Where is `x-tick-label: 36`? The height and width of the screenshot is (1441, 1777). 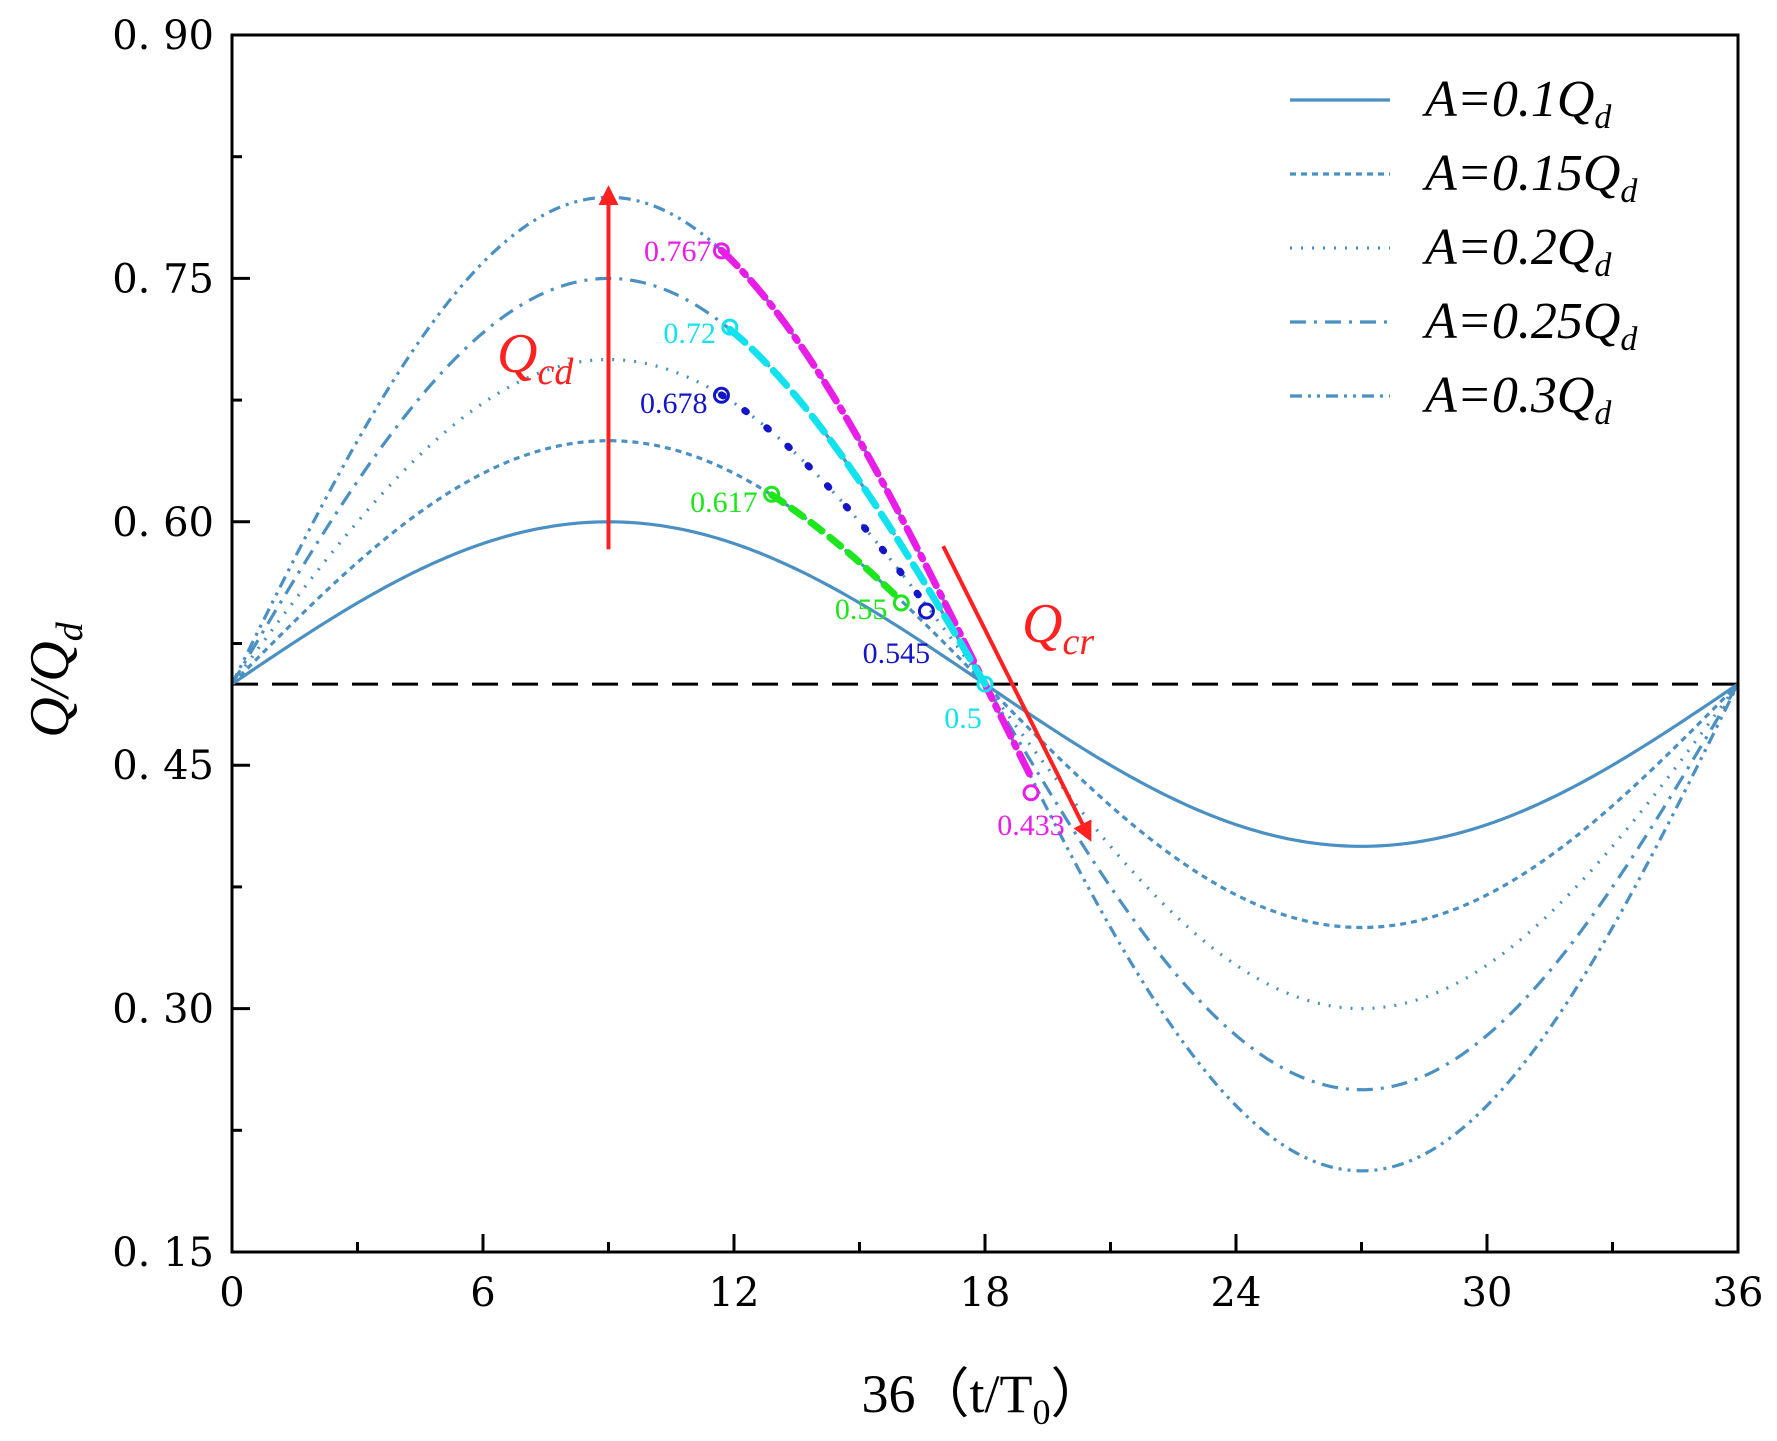 x-tick-label: 36 is located at coordinates (1738, 1293).